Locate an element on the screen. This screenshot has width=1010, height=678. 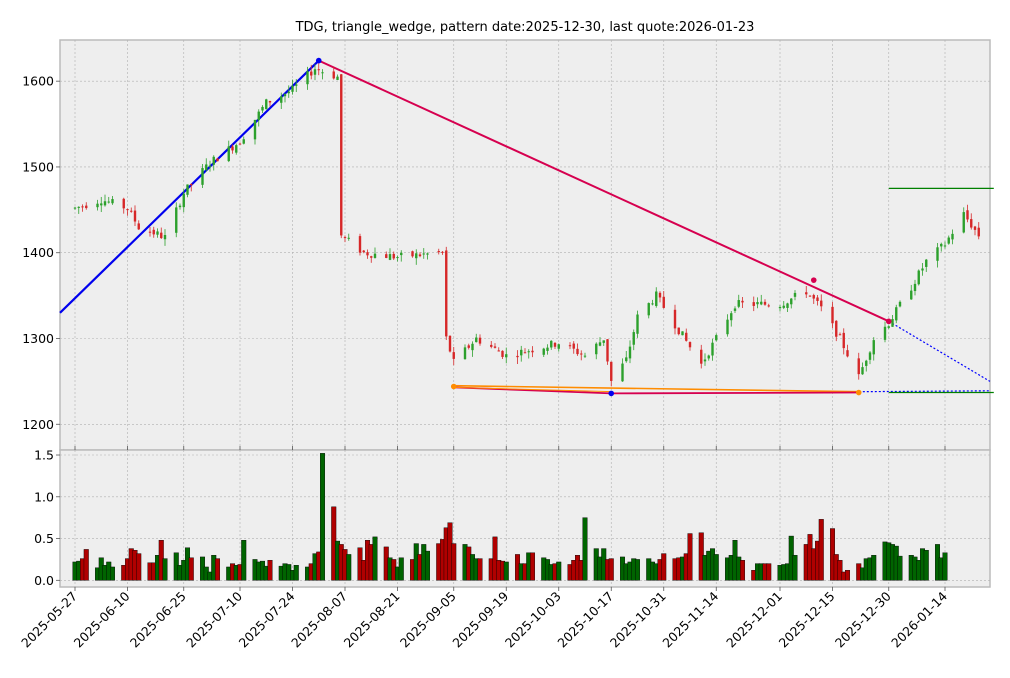
pattern-marker is located at coordinates (318, 60).